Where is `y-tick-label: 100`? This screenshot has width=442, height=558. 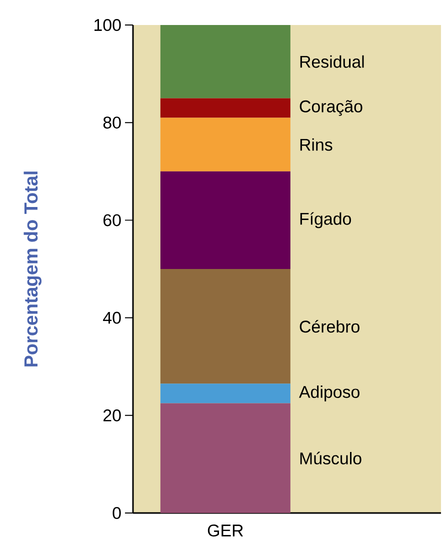
y-tick-label: 100 is located at coordinates (107, 24).